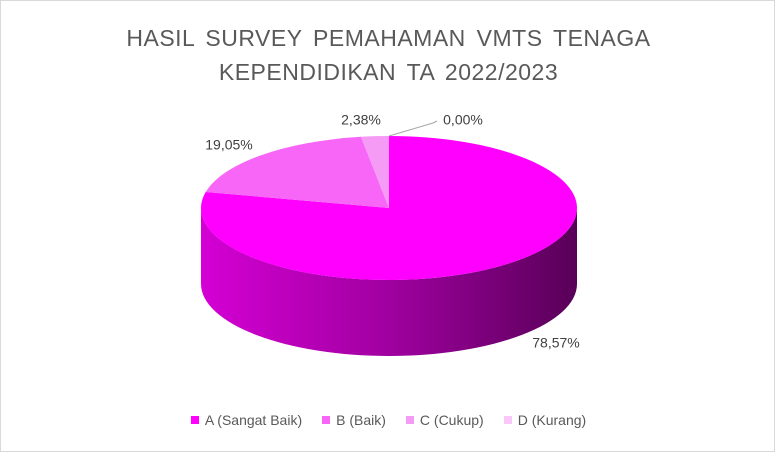 The image size is (775, 452). Describe the element at coordinates (228, 145) in the screenshot. I see `data-label: 19,05%` at that location.